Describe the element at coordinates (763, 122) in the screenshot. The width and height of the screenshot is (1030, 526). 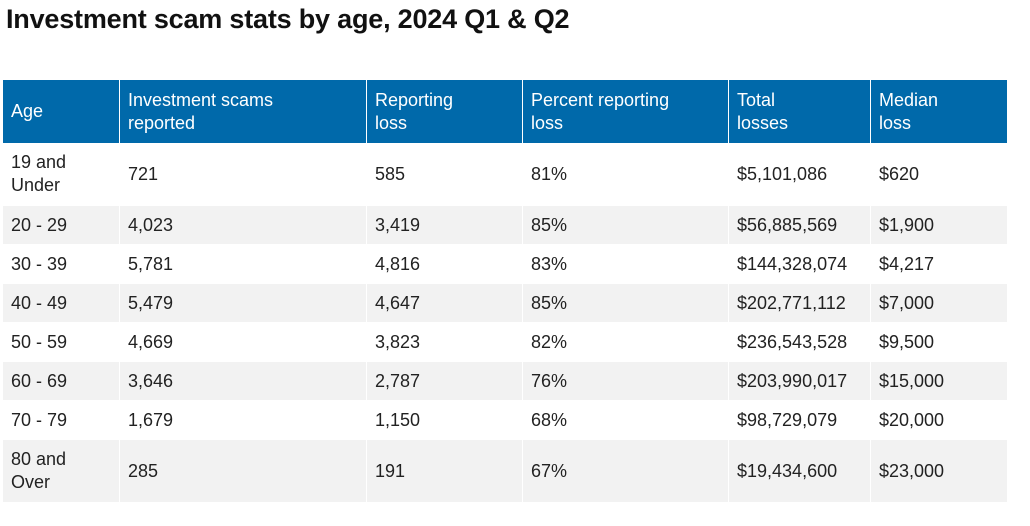
I see `header-label-line: losses` at that location.